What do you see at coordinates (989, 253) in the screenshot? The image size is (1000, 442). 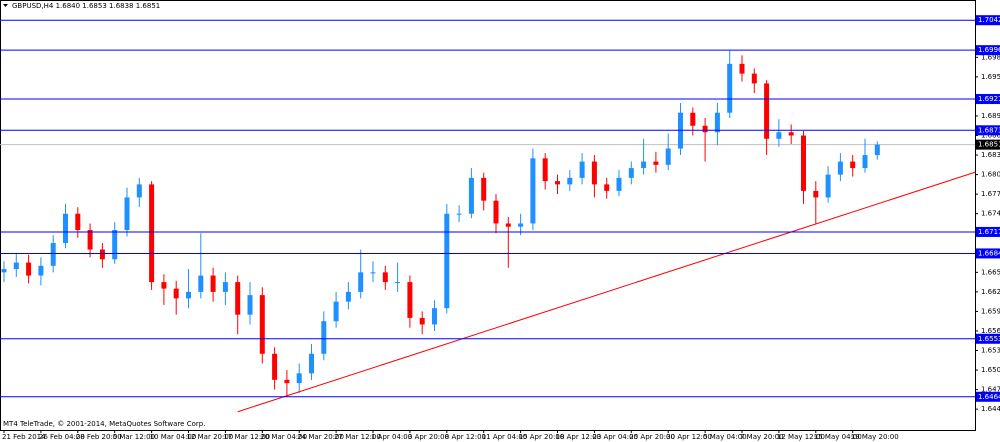 I see `level-label: 1.6684` at bounding box center [989, 253].